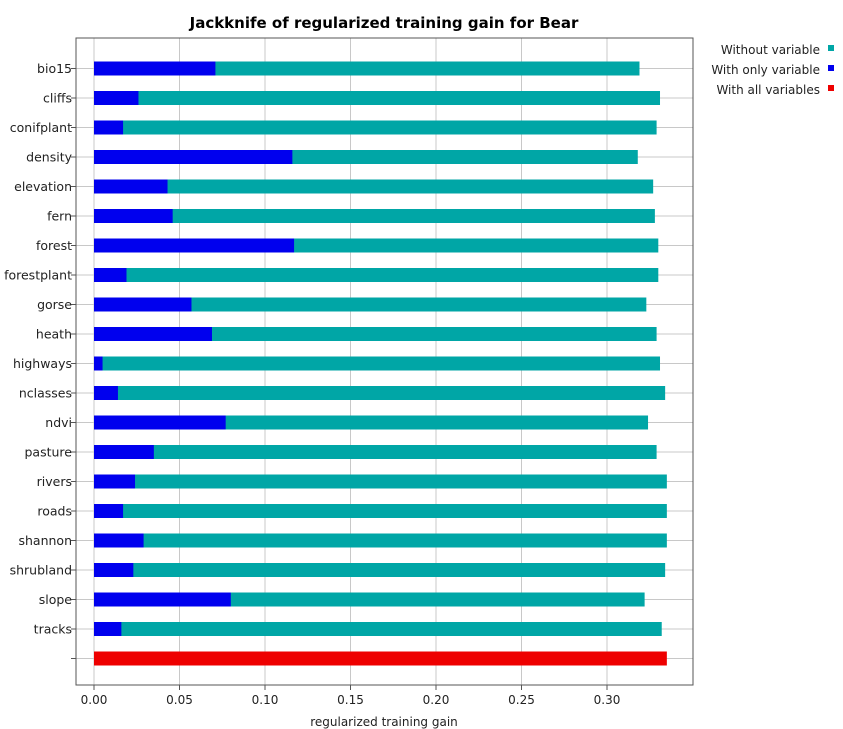 The height and width of the screenshot is (729, 843). I want to click on bar-without-nclasses, so click(380, 393).